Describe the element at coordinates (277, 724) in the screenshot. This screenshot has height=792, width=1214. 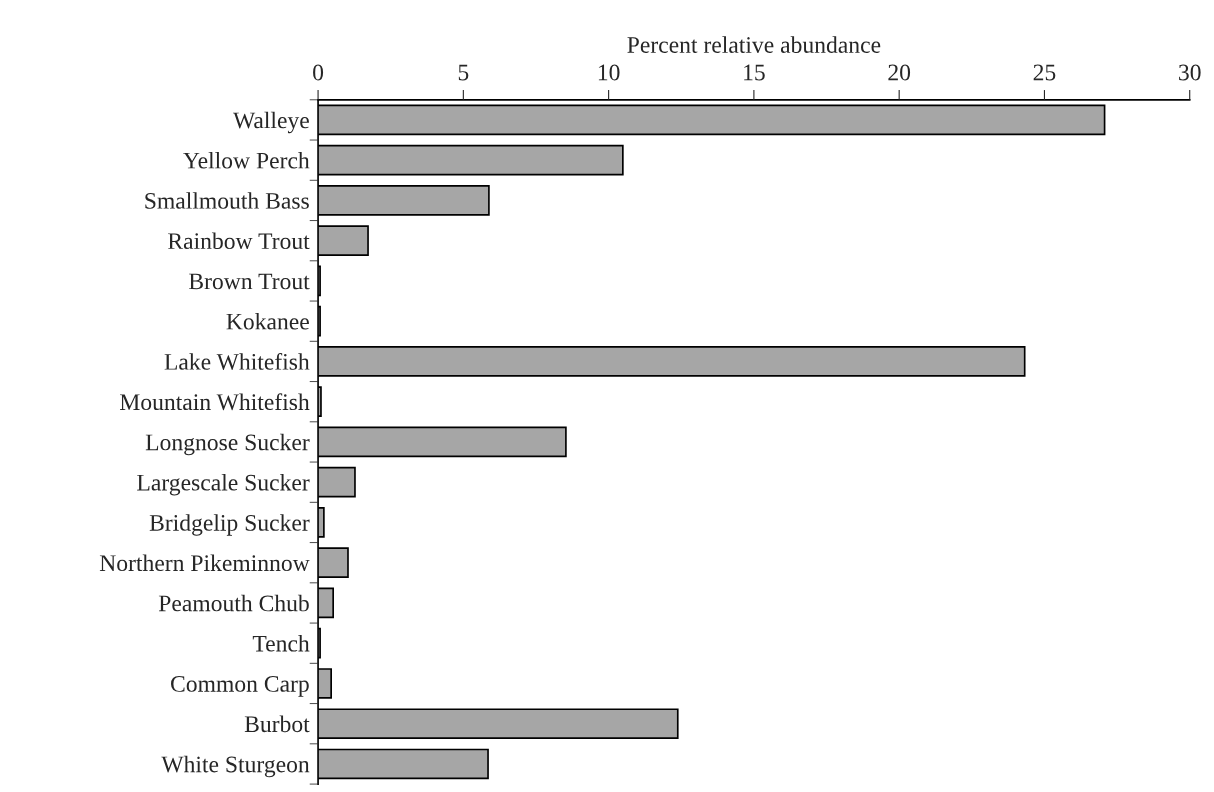
I see `y-tick-label: Burbot` at that location.